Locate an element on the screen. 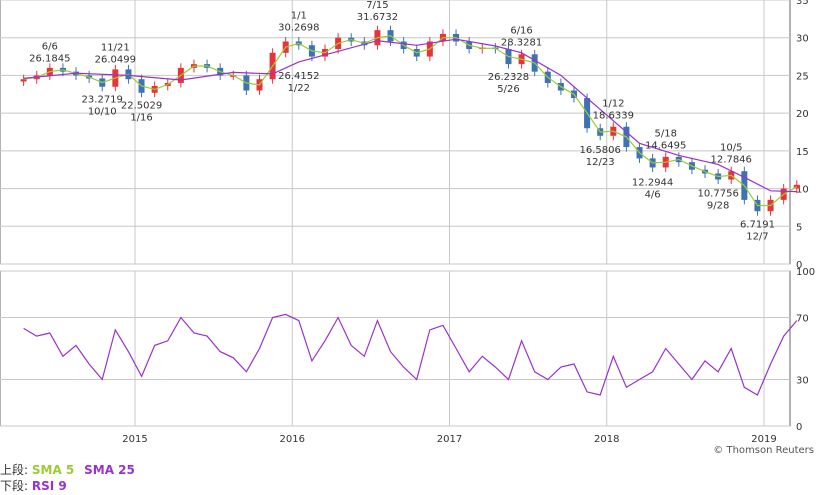 This screenshot has height=495, width=818. legend-rsi: RSI 9 is located at coordinates (49, 486).